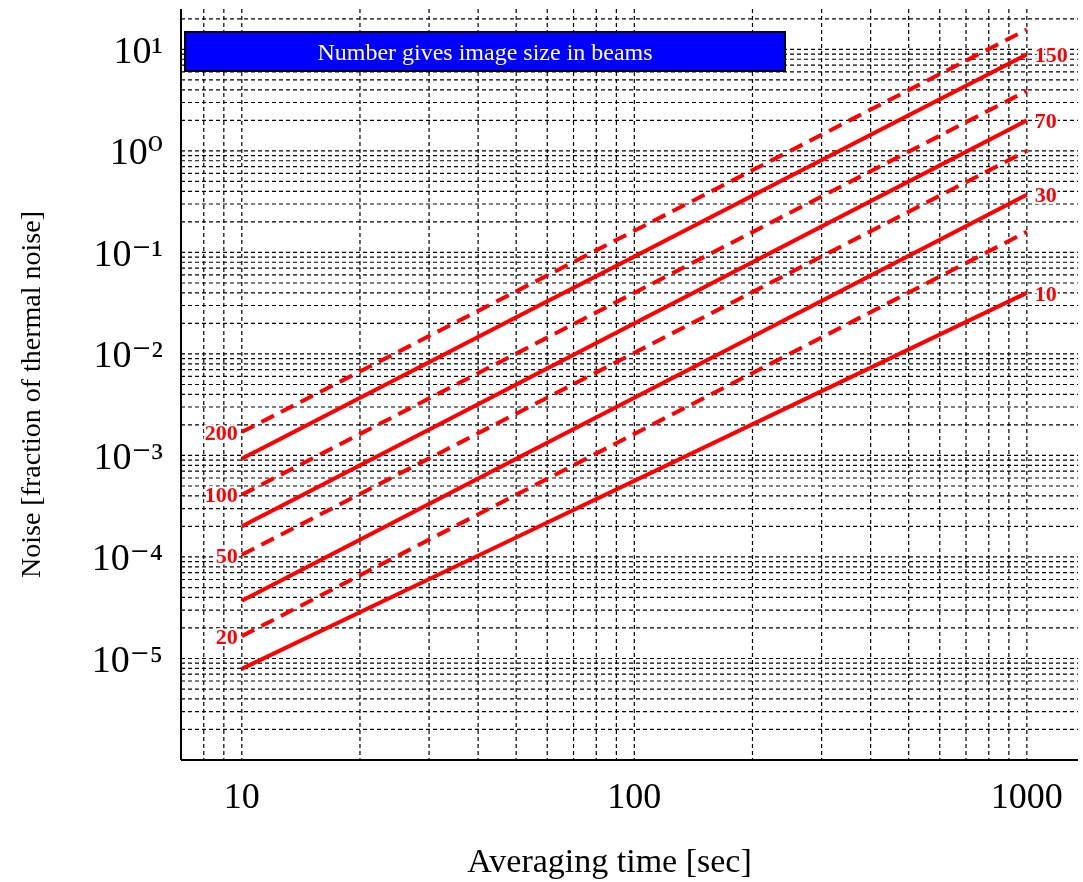 The width and height of the screenshot is (1083, 882). I want to click on series-label: 30, so click(1045, 195).